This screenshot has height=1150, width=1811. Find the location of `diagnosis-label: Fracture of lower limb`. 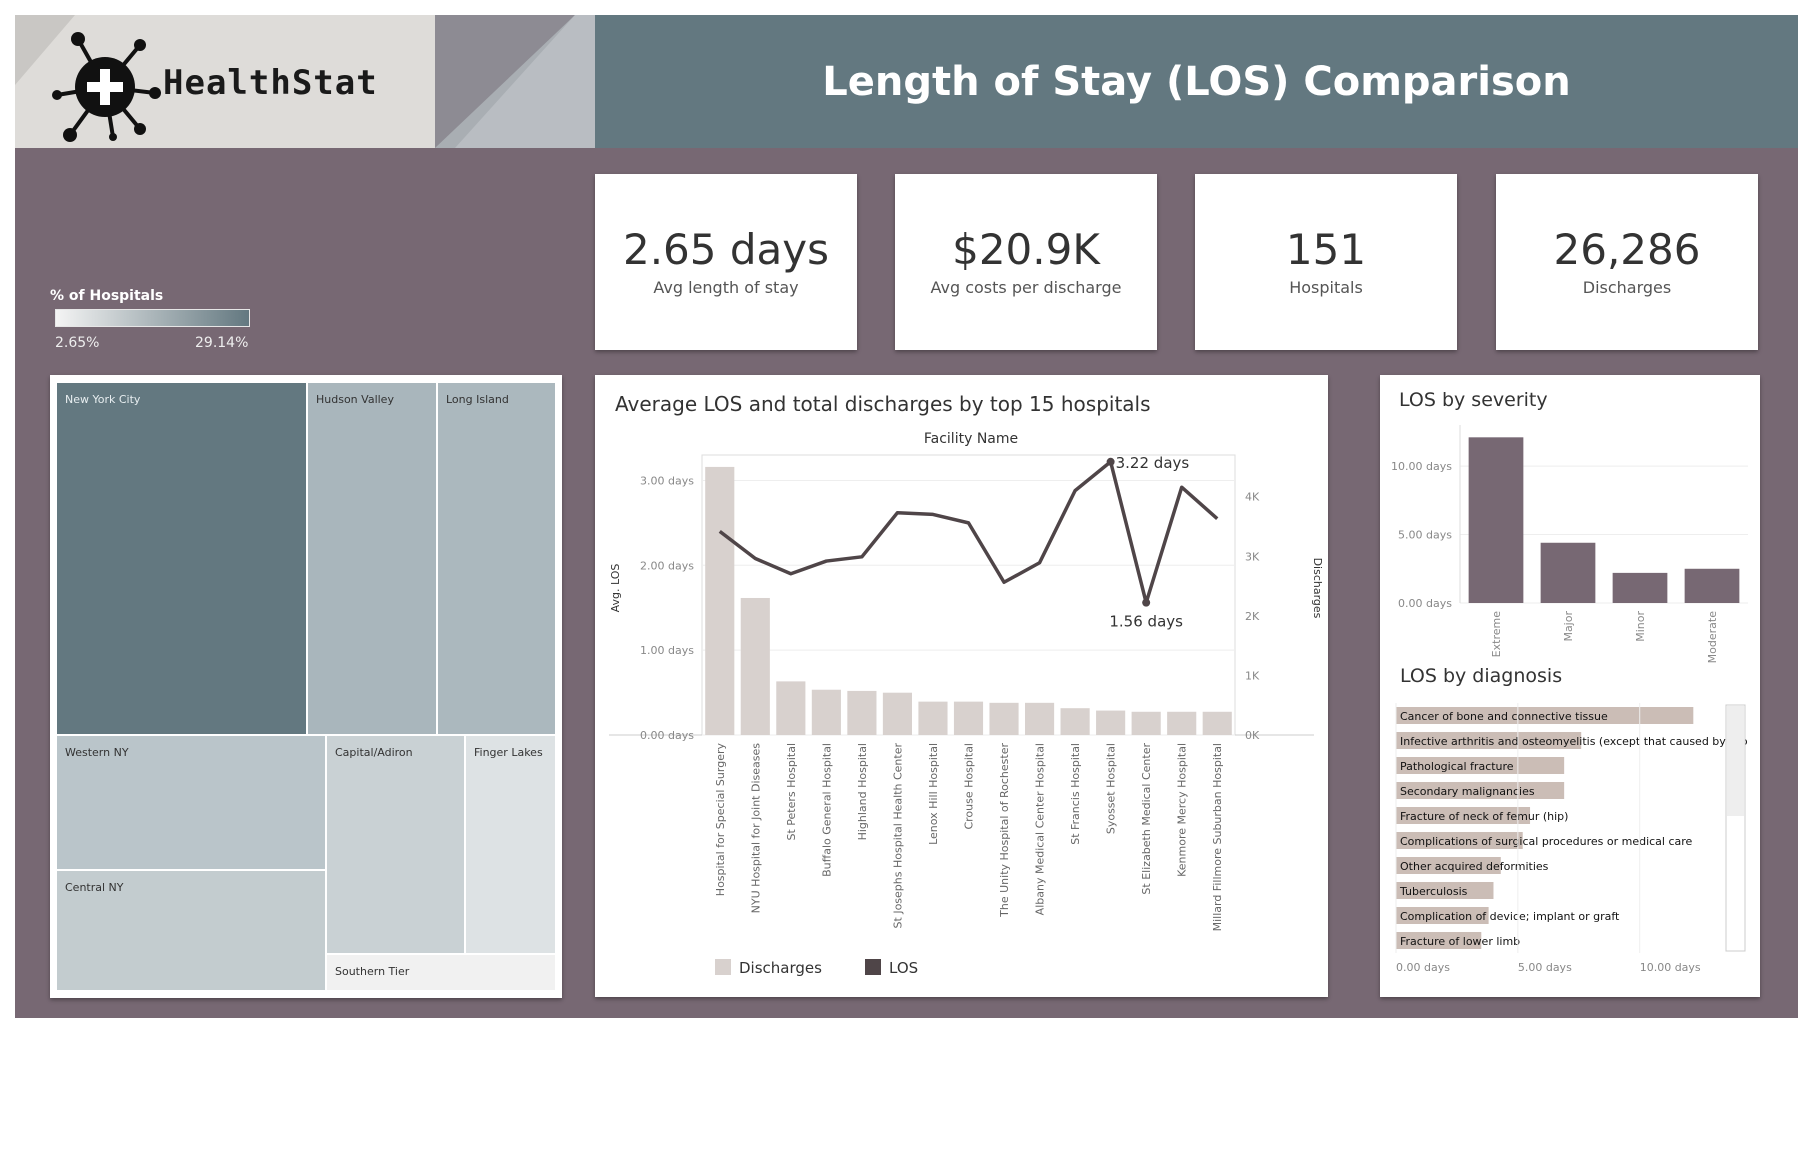

diagnosis-label: Fracture of lower limb is located at coordinates (1460, 941).